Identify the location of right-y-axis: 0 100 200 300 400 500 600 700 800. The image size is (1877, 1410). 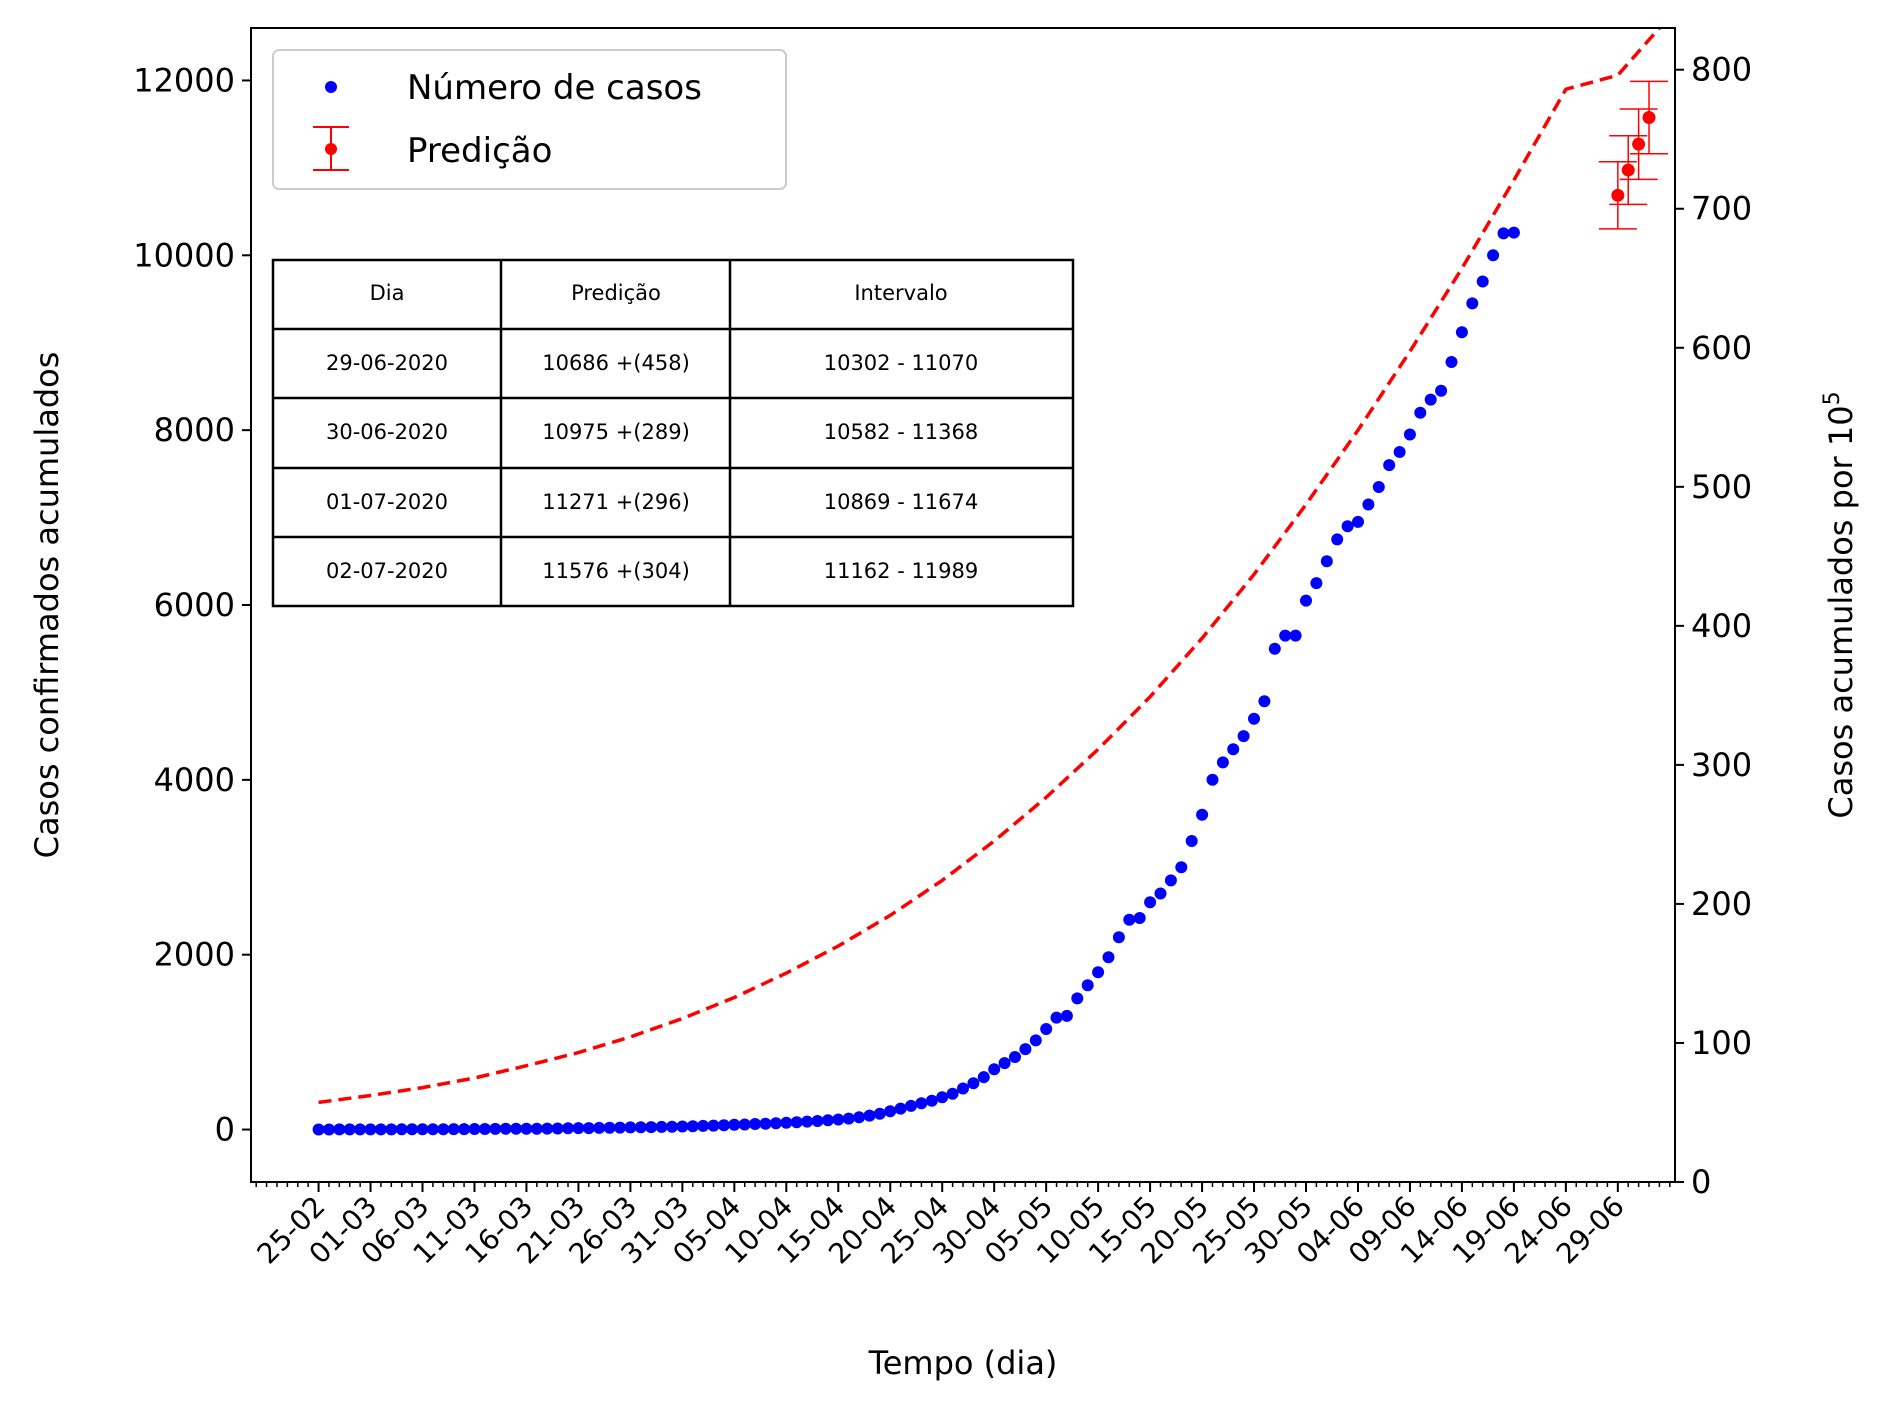
(1713, 626).